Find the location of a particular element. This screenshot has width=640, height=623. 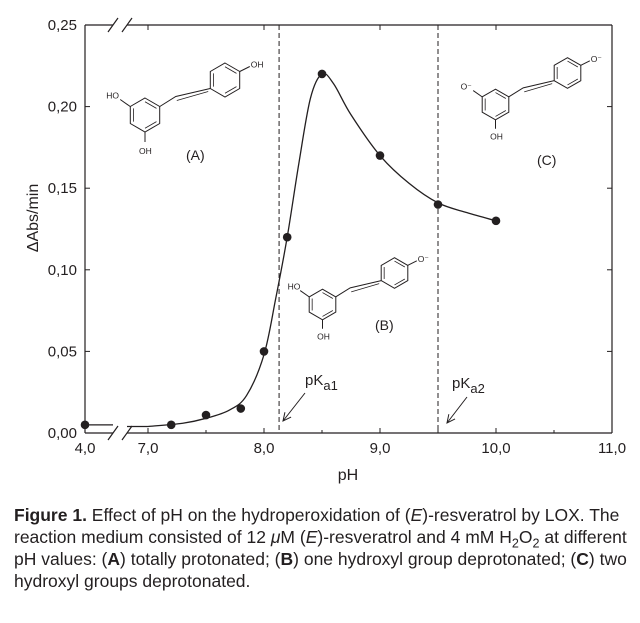

y-tick-label: 0,10 is located at coordinates (62, 270).